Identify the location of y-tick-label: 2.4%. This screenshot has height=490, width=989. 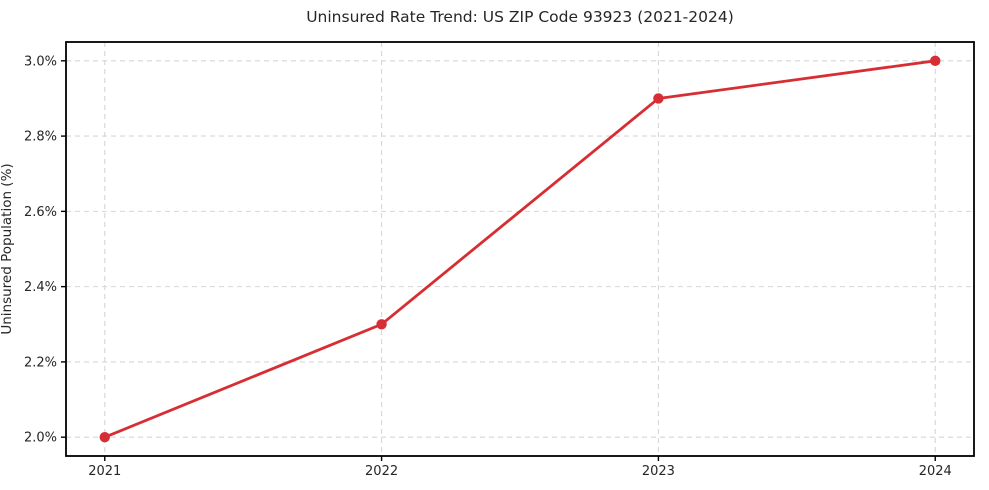
(40, 287).